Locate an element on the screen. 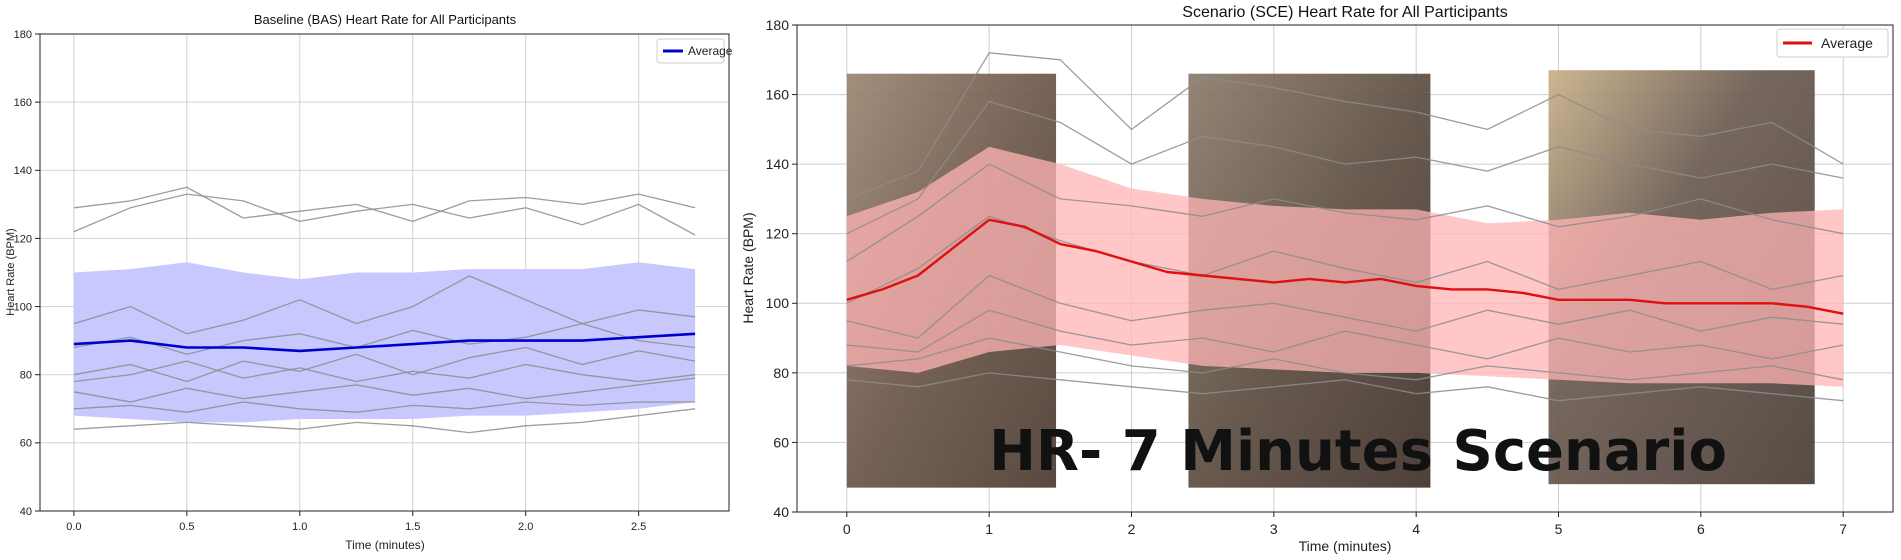 The width and height of the screenshot is (1901, 560). x-tick-label: 7 is located at coordinates (1843, 529).